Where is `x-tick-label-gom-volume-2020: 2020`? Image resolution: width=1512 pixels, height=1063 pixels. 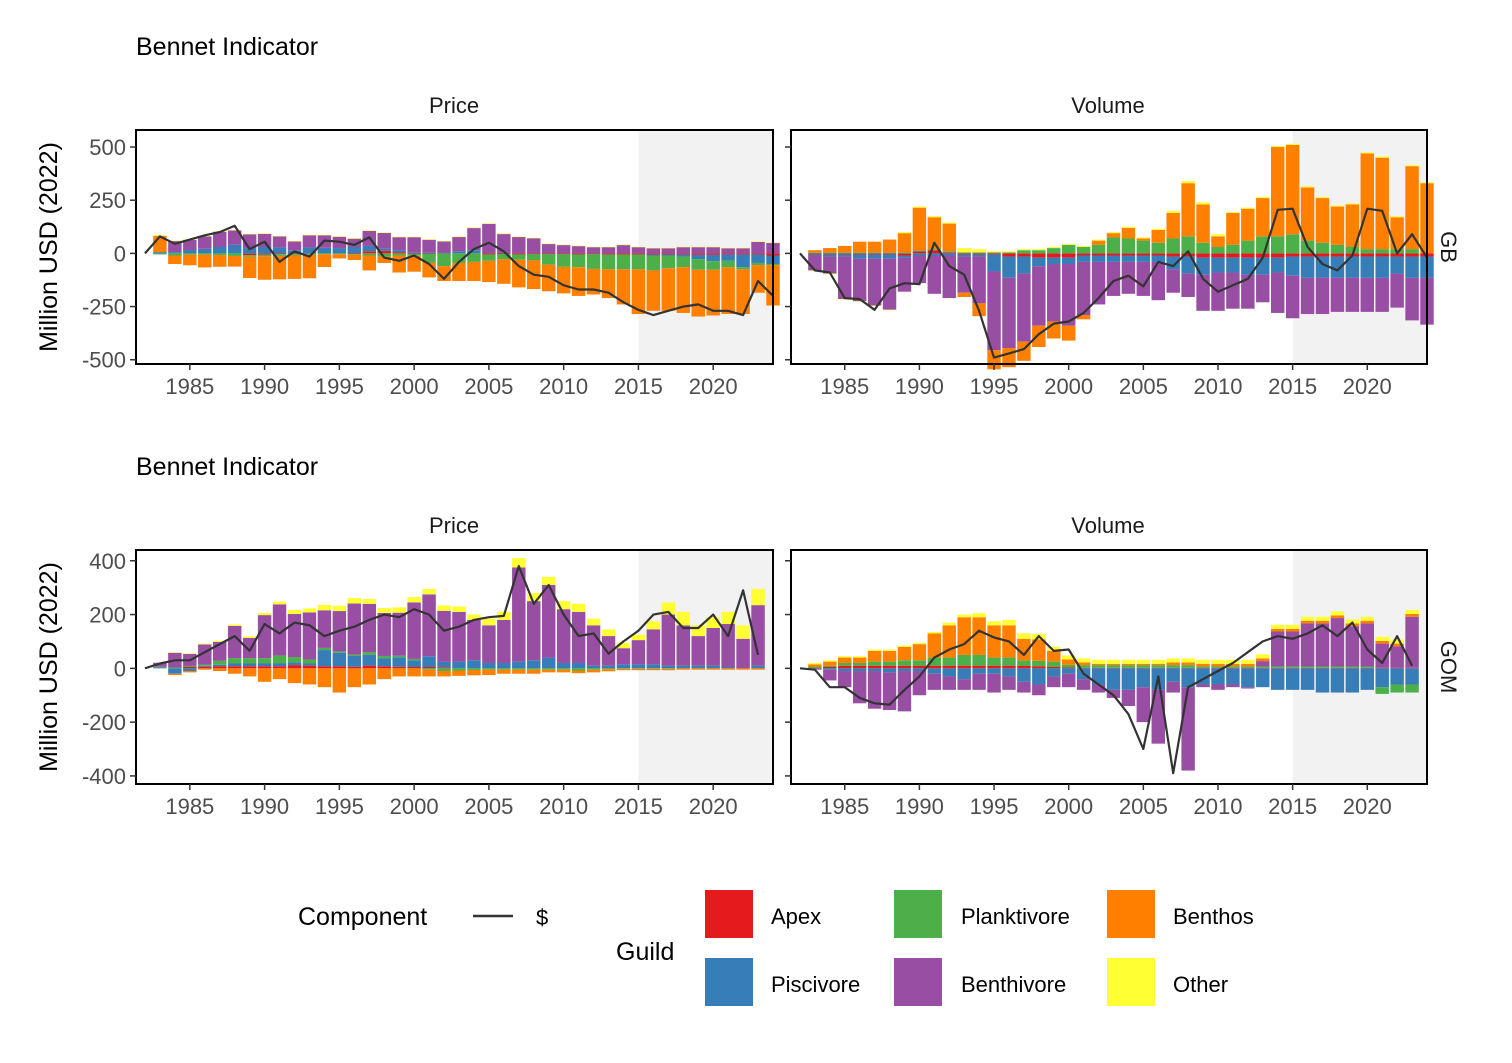
x-tick-label-gom-volume-2020: 2020 is located at coordinates (1367, 806).